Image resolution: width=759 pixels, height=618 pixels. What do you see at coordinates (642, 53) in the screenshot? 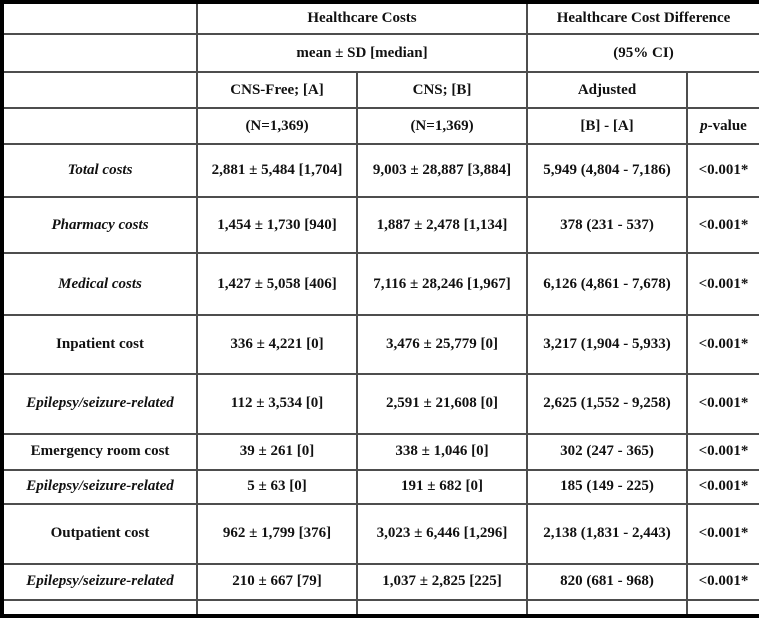
I see `header-95-ci: (95% CI)` at bounding box center [642, 53].